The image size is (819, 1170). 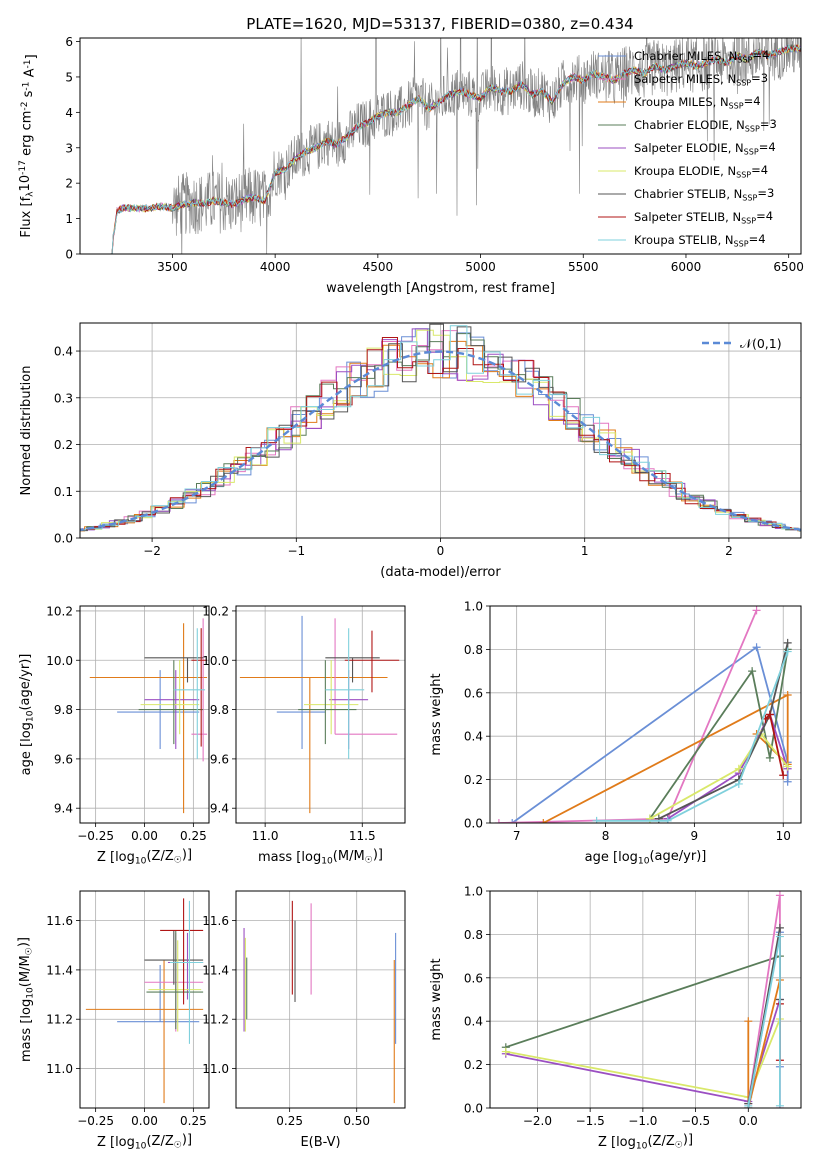 I want to click on weight_vs_Z-ytick-label: 0.6, so click(x=473, y=978).